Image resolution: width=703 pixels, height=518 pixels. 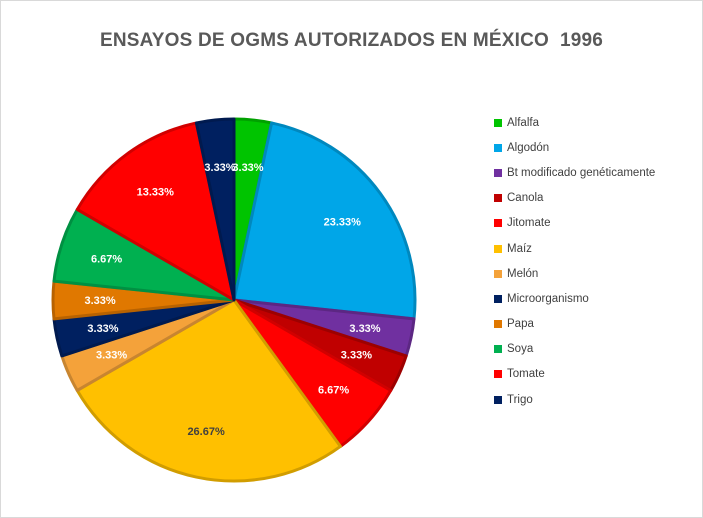 What do you see at coordinates (520, 399) in the screenshot?
I see `legend-label: Trigo` at bounding box center [520, 399].